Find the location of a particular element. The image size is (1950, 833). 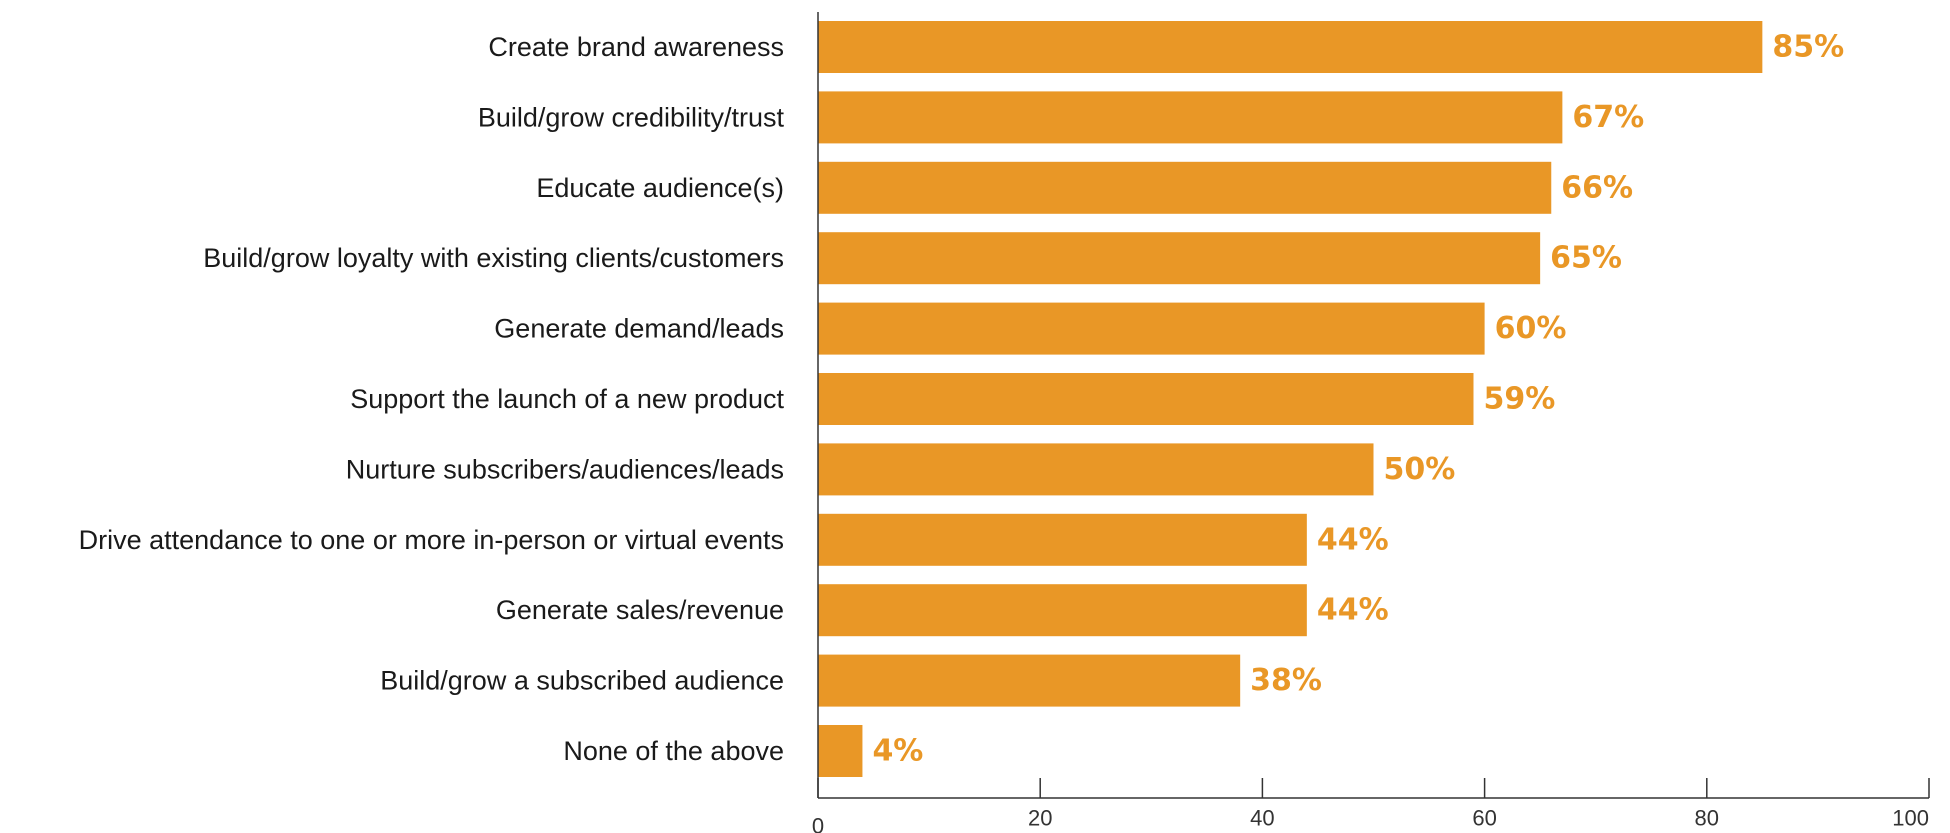

x-tick-label: 40 is located at coordinates (1262, 818).